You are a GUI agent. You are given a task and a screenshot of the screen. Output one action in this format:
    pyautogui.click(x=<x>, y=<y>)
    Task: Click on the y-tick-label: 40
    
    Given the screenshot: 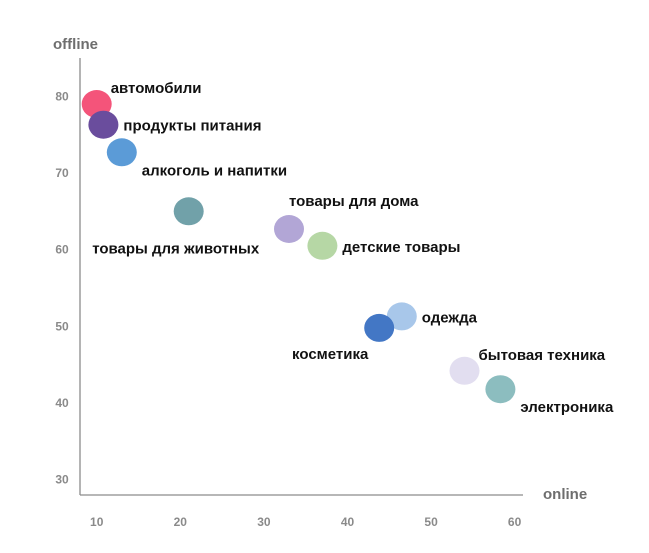 What is the action you would take?
    pyautogui.click(x=62, y=403)
    